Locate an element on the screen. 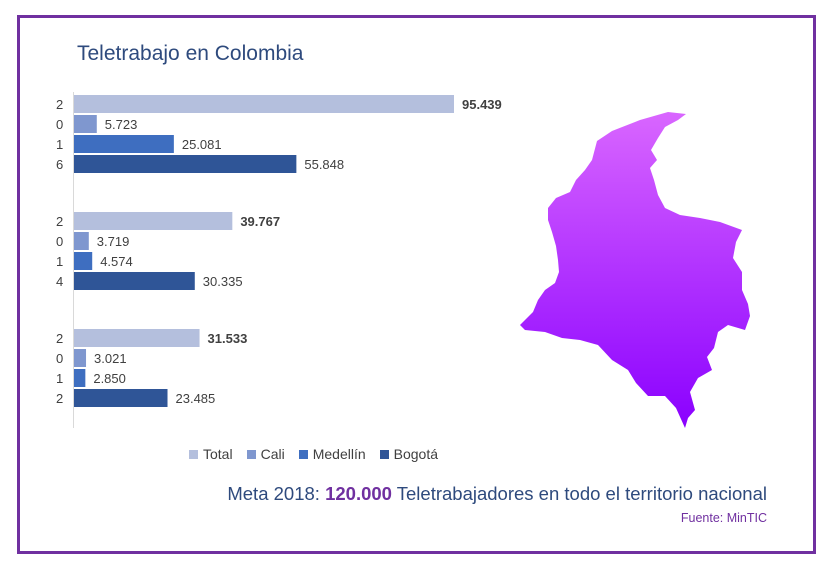  chart-legend: Total Cali Medellín Bogotá is located at coordinates (313, 454).